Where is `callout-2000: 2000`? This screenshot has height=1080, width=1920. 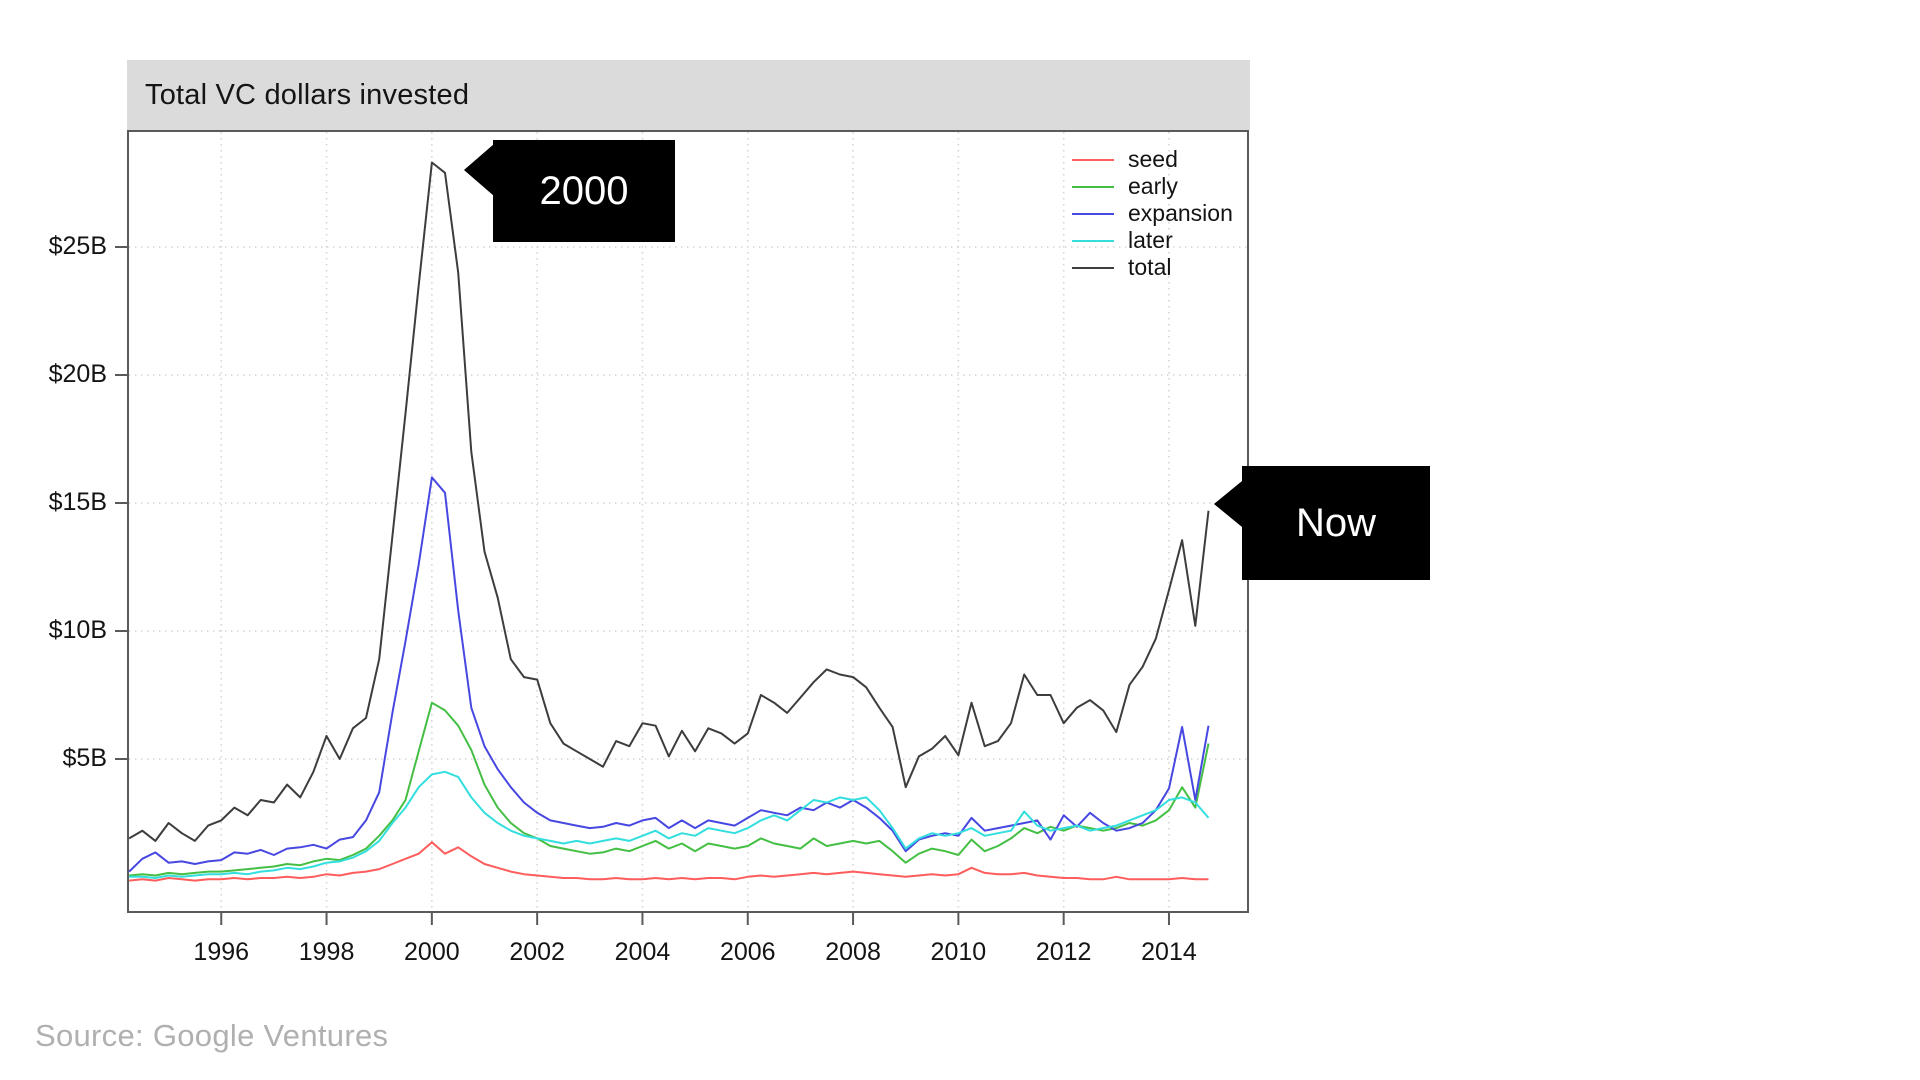 callout-2000: 2000 is located at coordinates (569, 191).